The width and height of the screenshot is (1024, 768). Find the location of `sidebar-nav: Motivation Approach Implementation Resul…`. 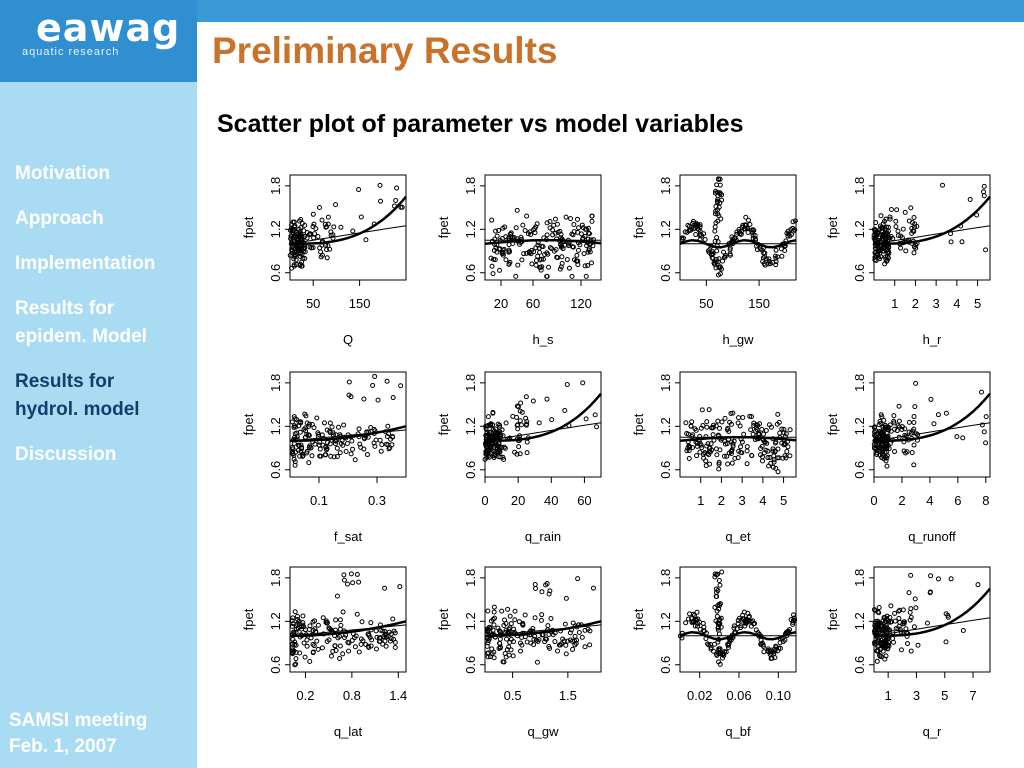

sidebar-nav: Motivation Approach Implementation Resul… is located at coordinates (105, 323).